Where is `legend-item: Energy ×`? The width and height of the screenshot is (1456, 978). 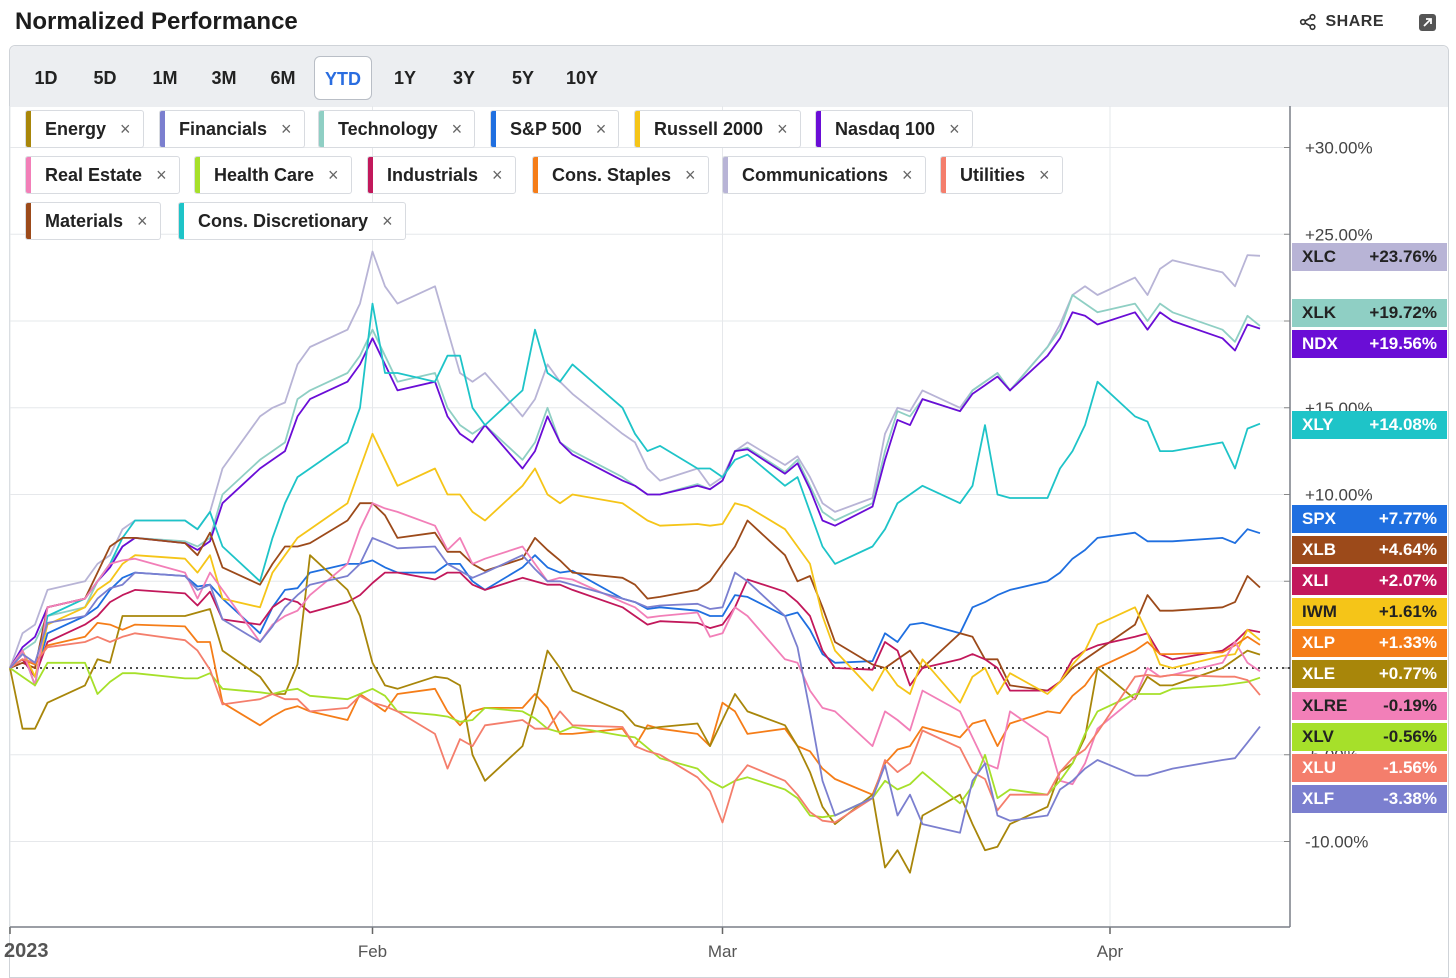
legend-item: Energy × is located at coordinates (84, 129).